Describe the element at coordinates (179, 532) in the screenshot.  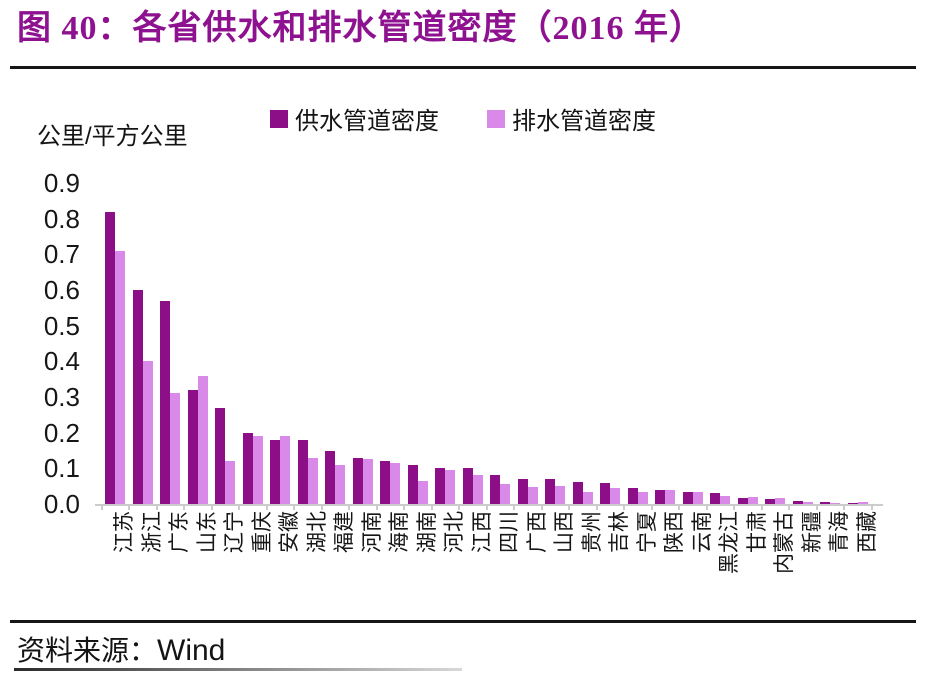
I see `x-axis-label-广东: 广东` at that location.